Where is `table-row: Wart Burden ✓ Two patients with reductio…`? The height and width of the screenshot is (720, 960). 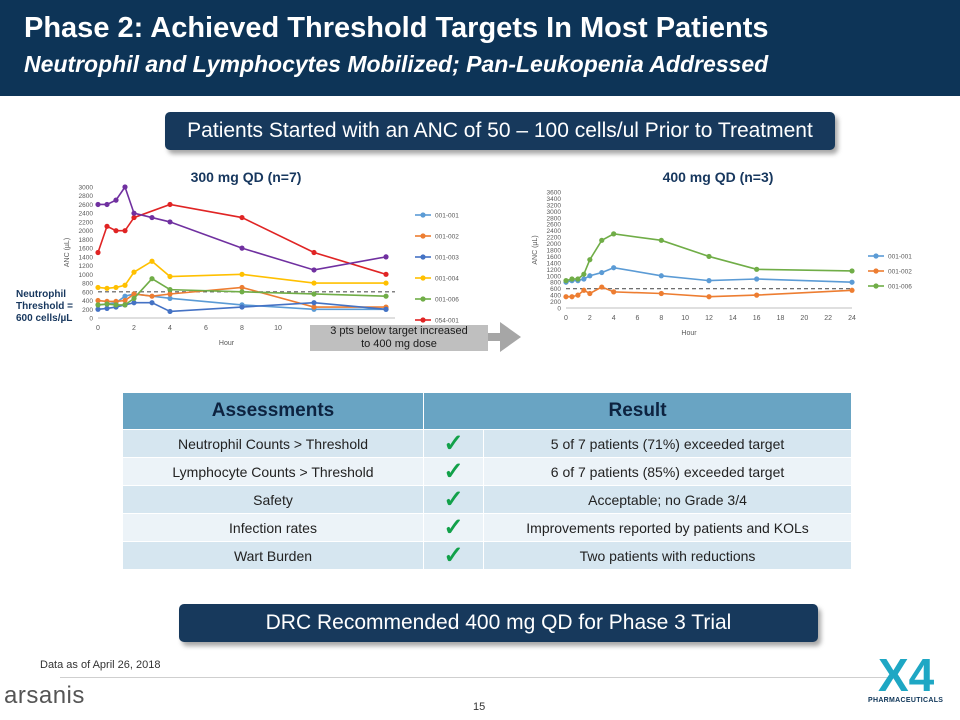 table-row: Wart Burden ✓ Two patients with reductio… is located at coordinates (487, 555).